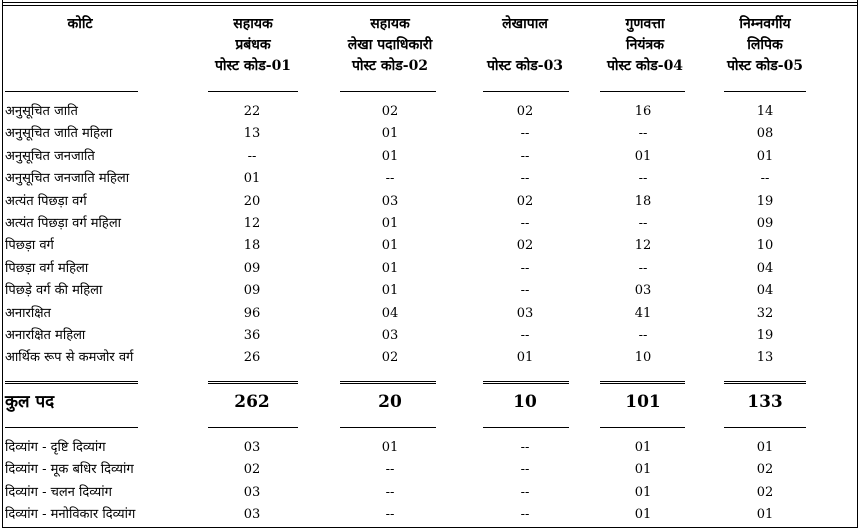 The image size is (860, 530). Describe the element at coordinates (50, 156) in the screenshot. I see `row-label: अनुसूचित जनजाति` at that location.